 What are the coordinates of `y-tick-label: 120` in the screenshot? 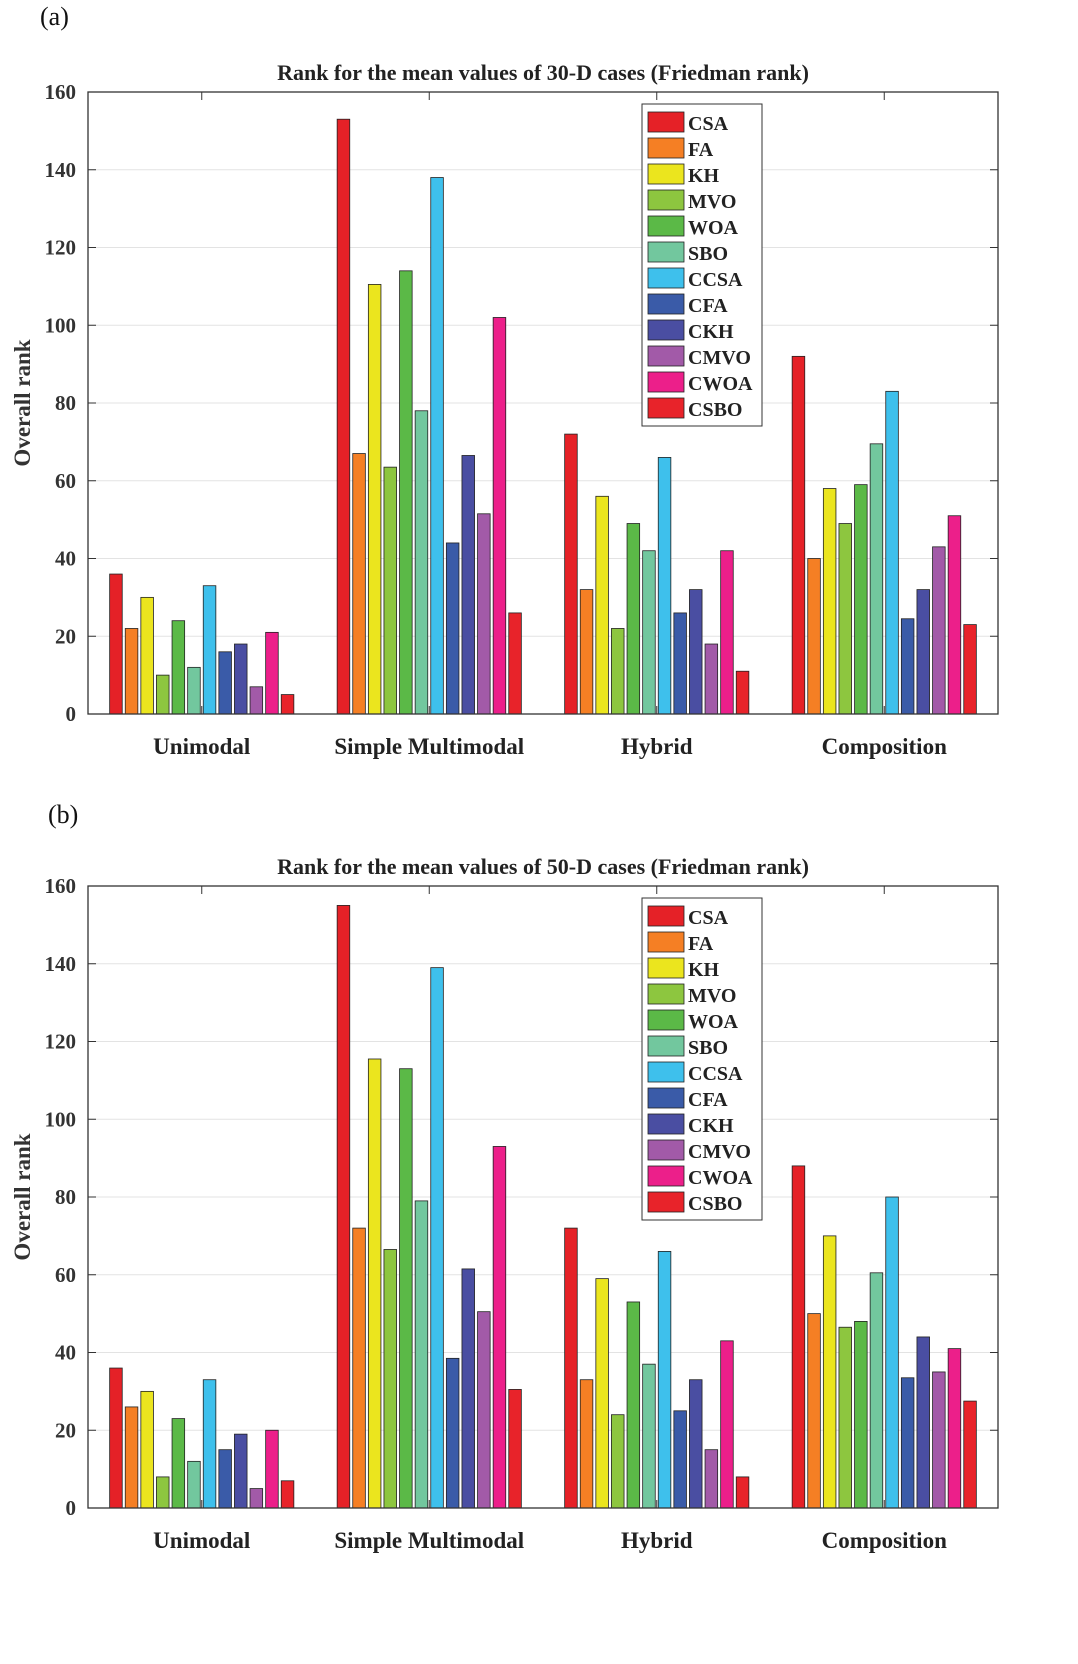 It's located at (61, 1042).